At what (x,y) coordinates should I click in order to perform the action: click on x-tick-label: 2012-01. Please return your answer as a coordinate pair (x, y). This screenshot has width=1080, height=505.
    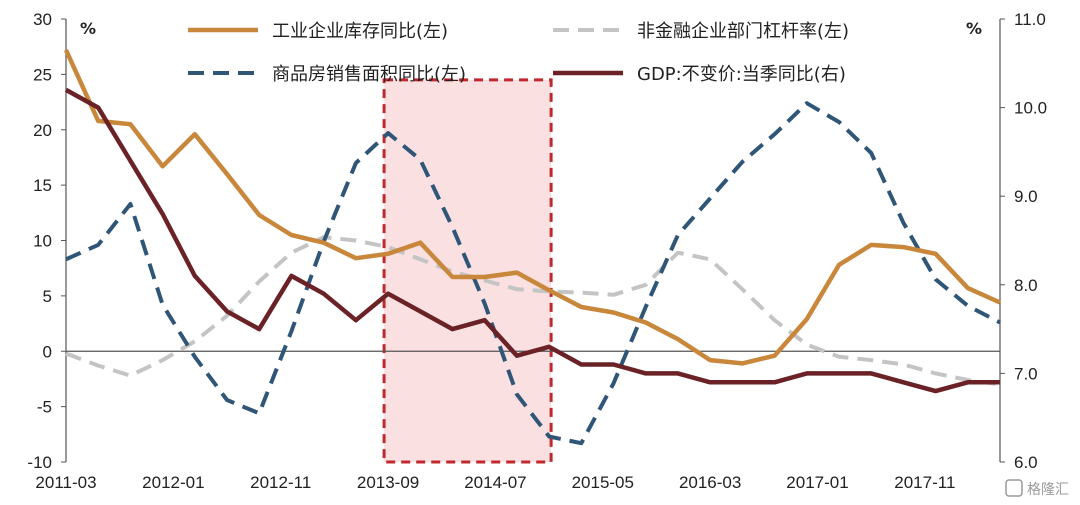
    Looking at the image, I should click on (173, 482).